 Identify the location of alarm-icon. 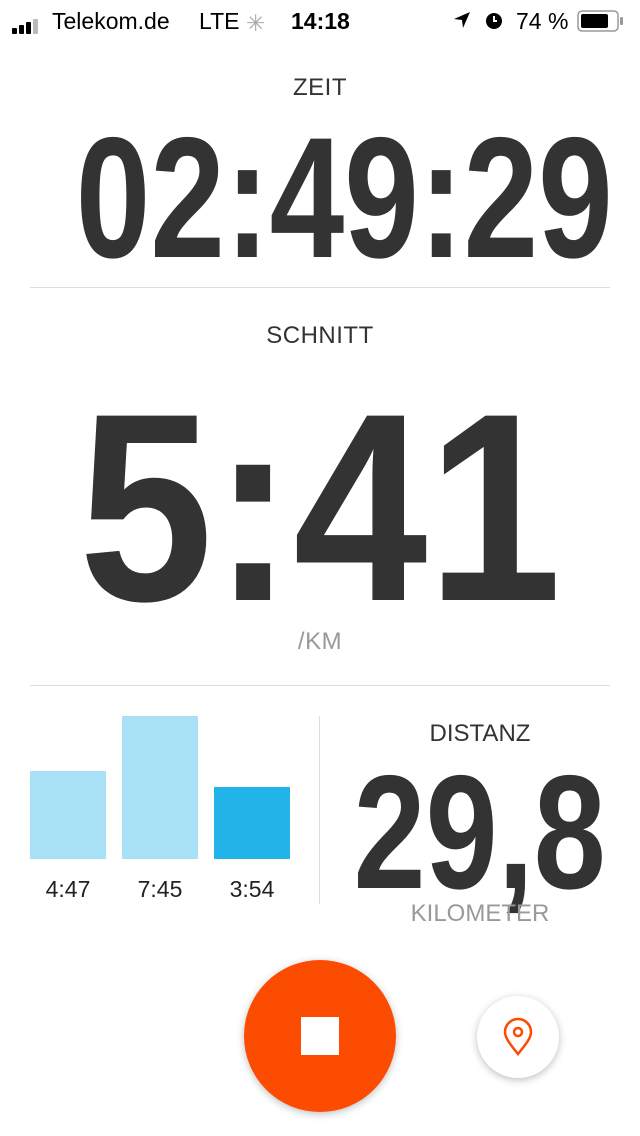
(494, 23).